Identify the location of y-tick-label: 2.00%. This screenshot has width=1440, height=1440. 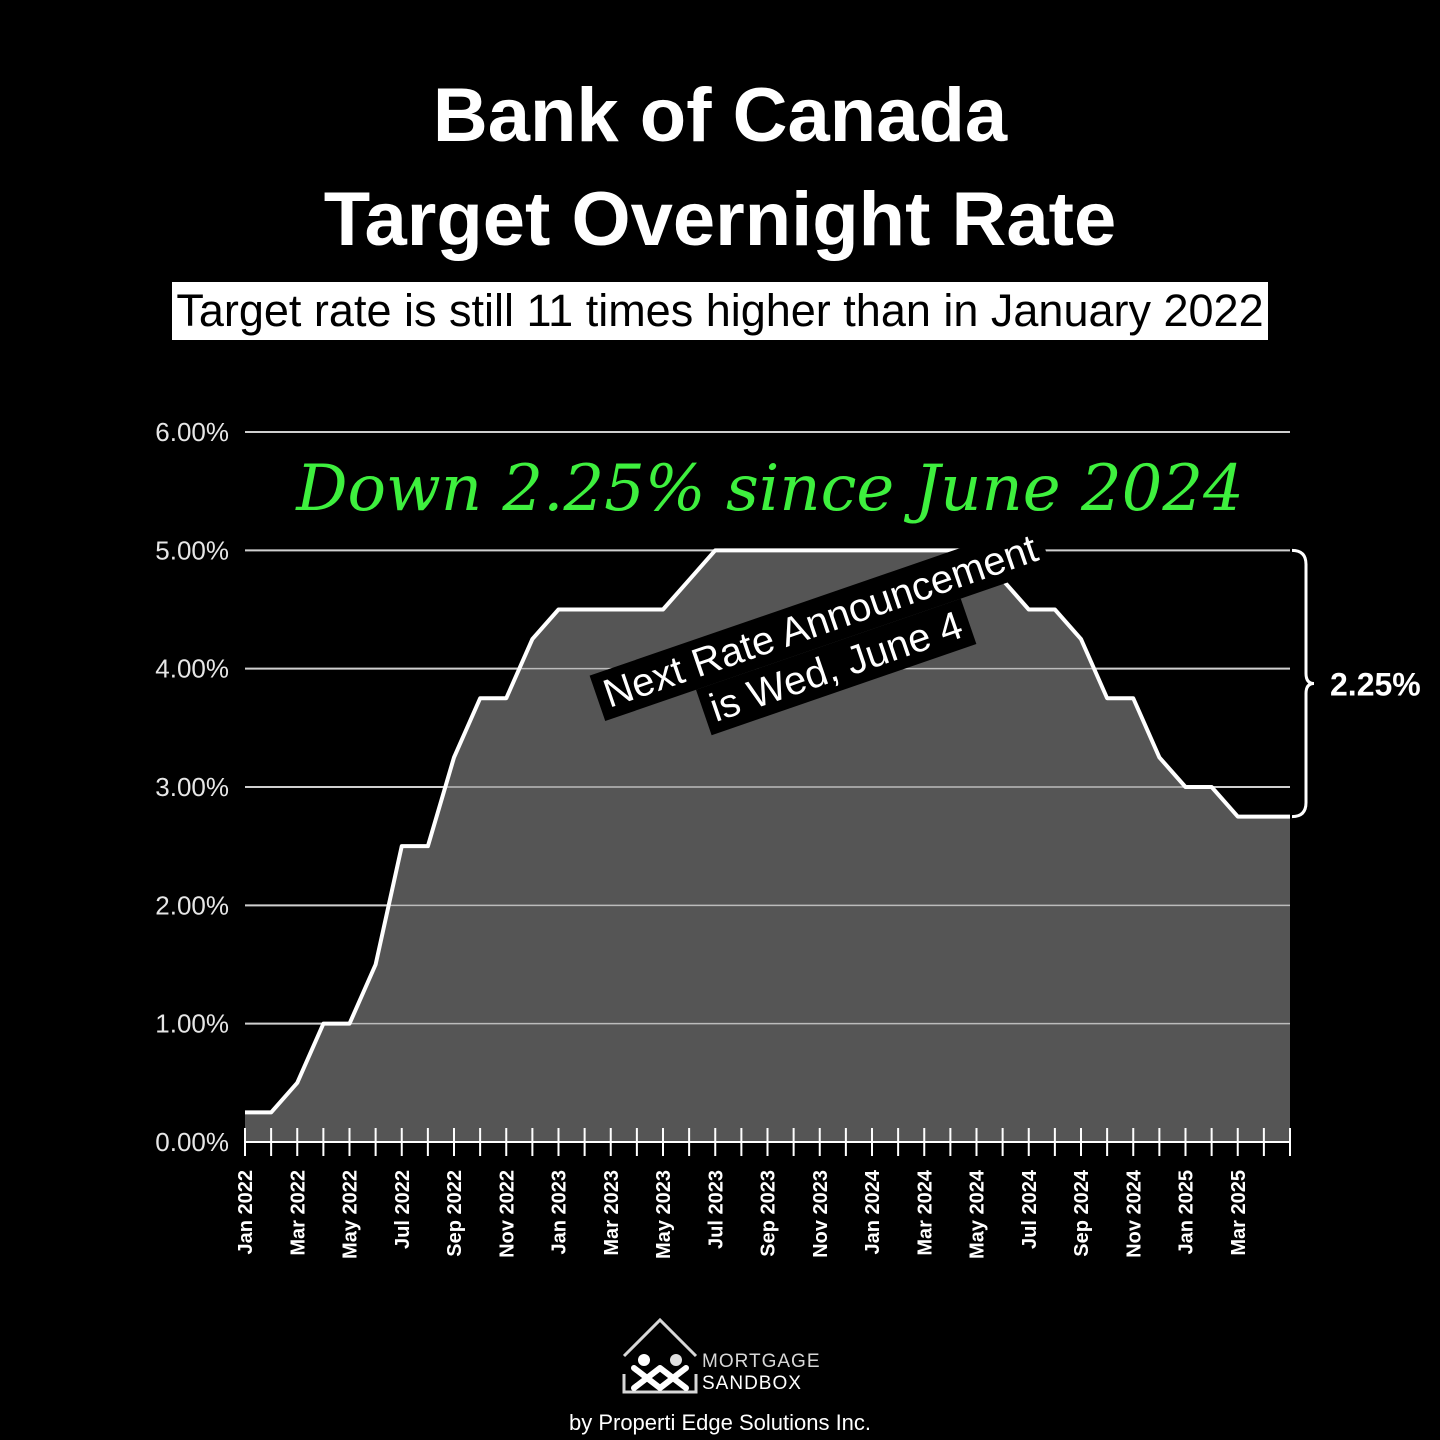
(192, 905).